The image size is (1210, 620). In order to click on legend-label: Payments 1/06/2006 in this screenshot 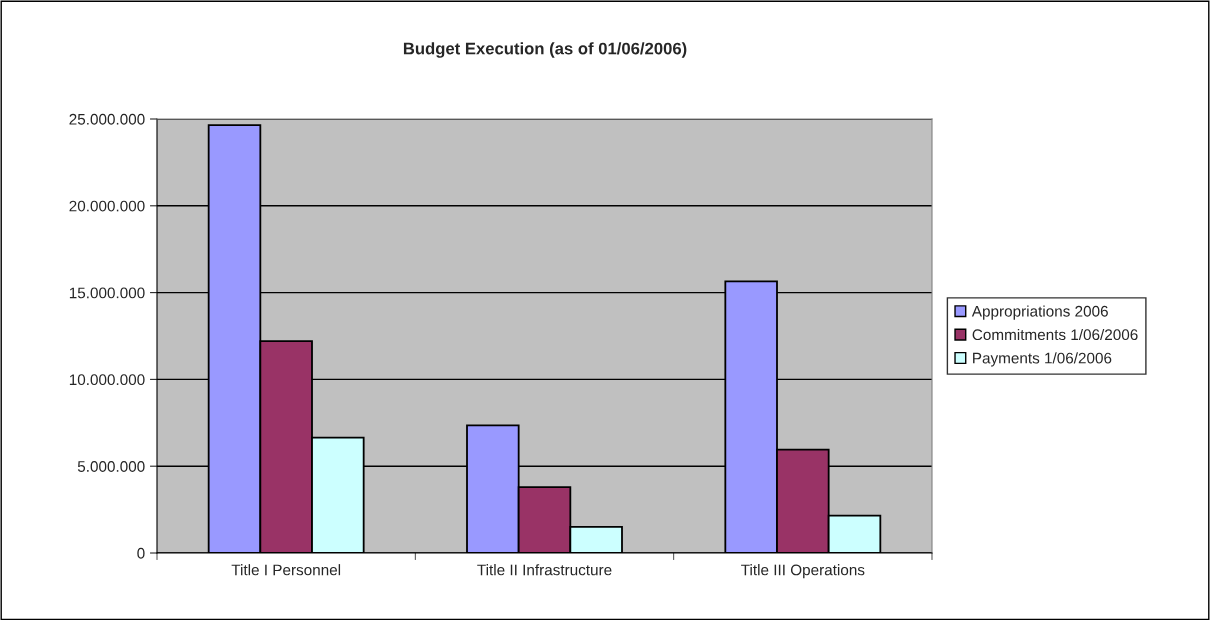, I will do `click(1042, 359)`.